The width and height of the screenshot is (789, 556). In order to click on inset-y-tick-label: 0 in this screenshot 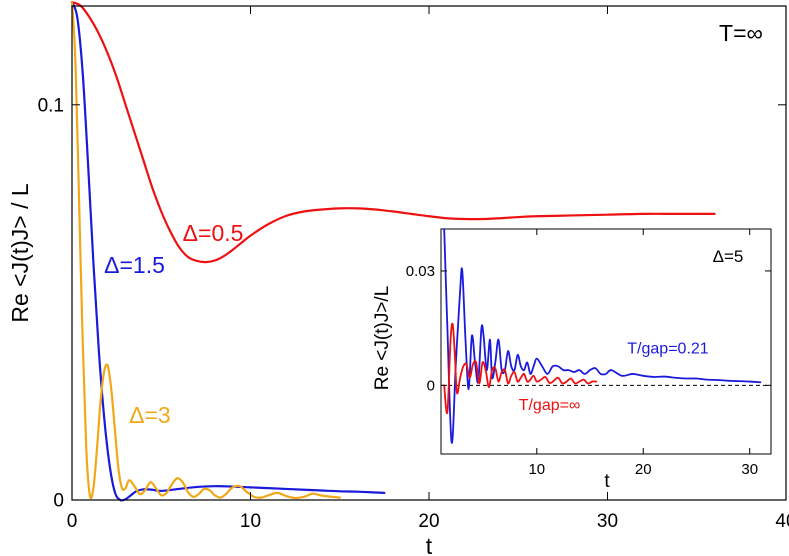, I will do `click(431, 386)`.